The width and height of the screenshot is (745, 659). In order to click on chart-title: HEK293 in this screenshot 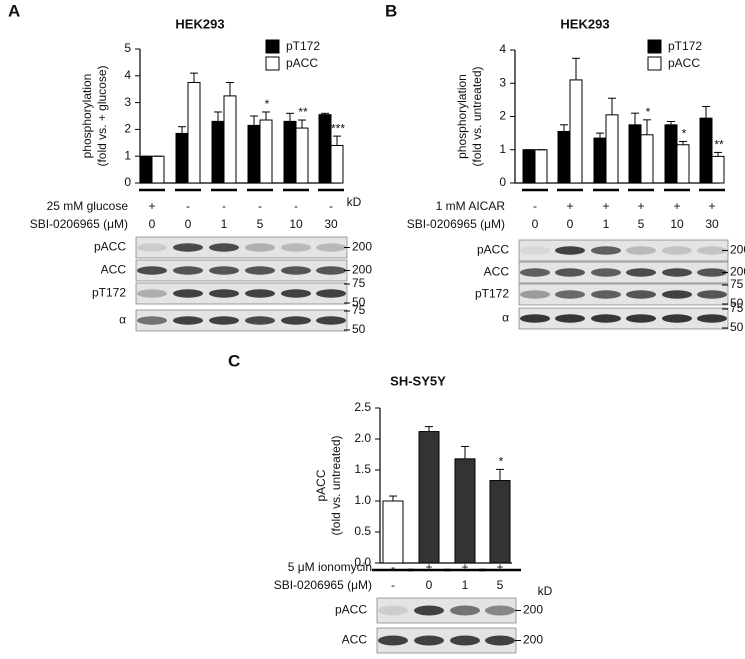, I will do `click(584, 23)`.